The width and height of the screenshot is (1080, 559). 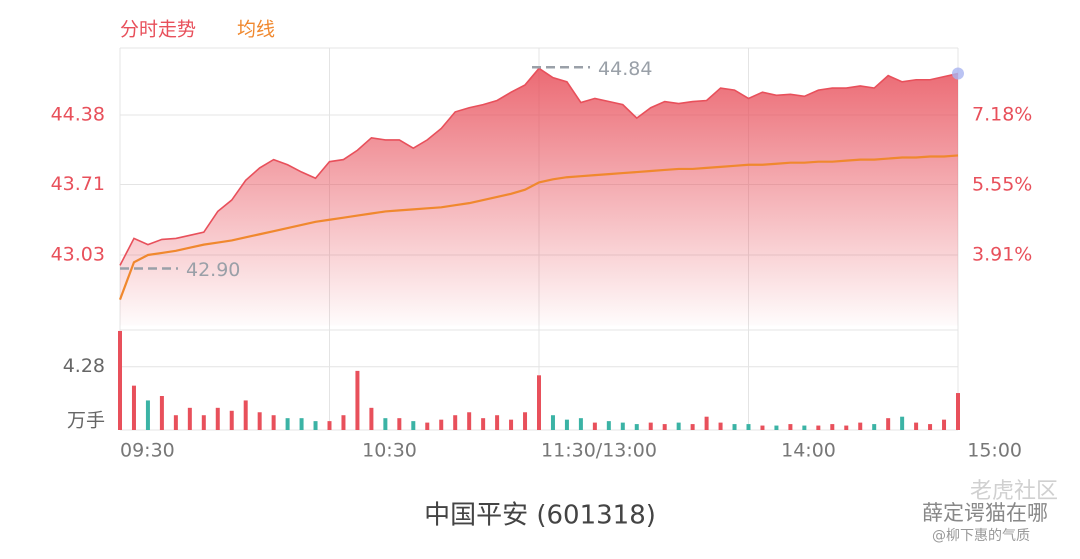 What do you see at coordinates (147, 451) in the screenshot?
I see `x-tick-label: 09:30` at bounding box center [147, 451].